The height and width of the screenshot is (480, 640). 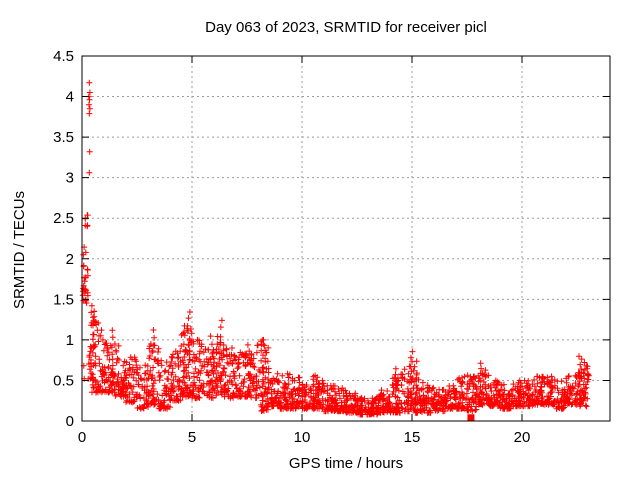 I want to click on x-axis-label: GPS time / hours, so click(x=346, y=463).